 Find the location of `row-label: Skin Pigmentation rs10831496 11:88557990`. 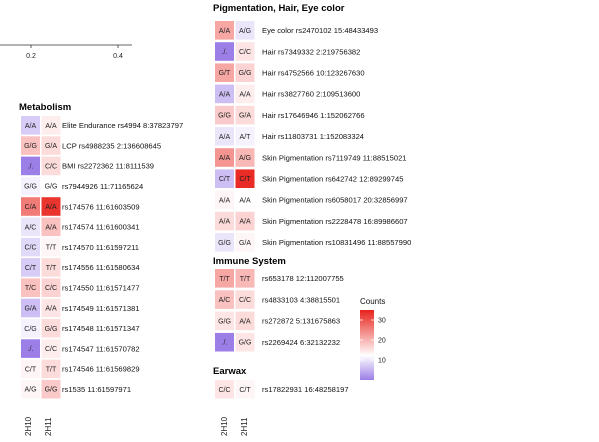

row-label: Skin Pigmentation rs10831496 11:88557990 is located at coordinates (336, 242).